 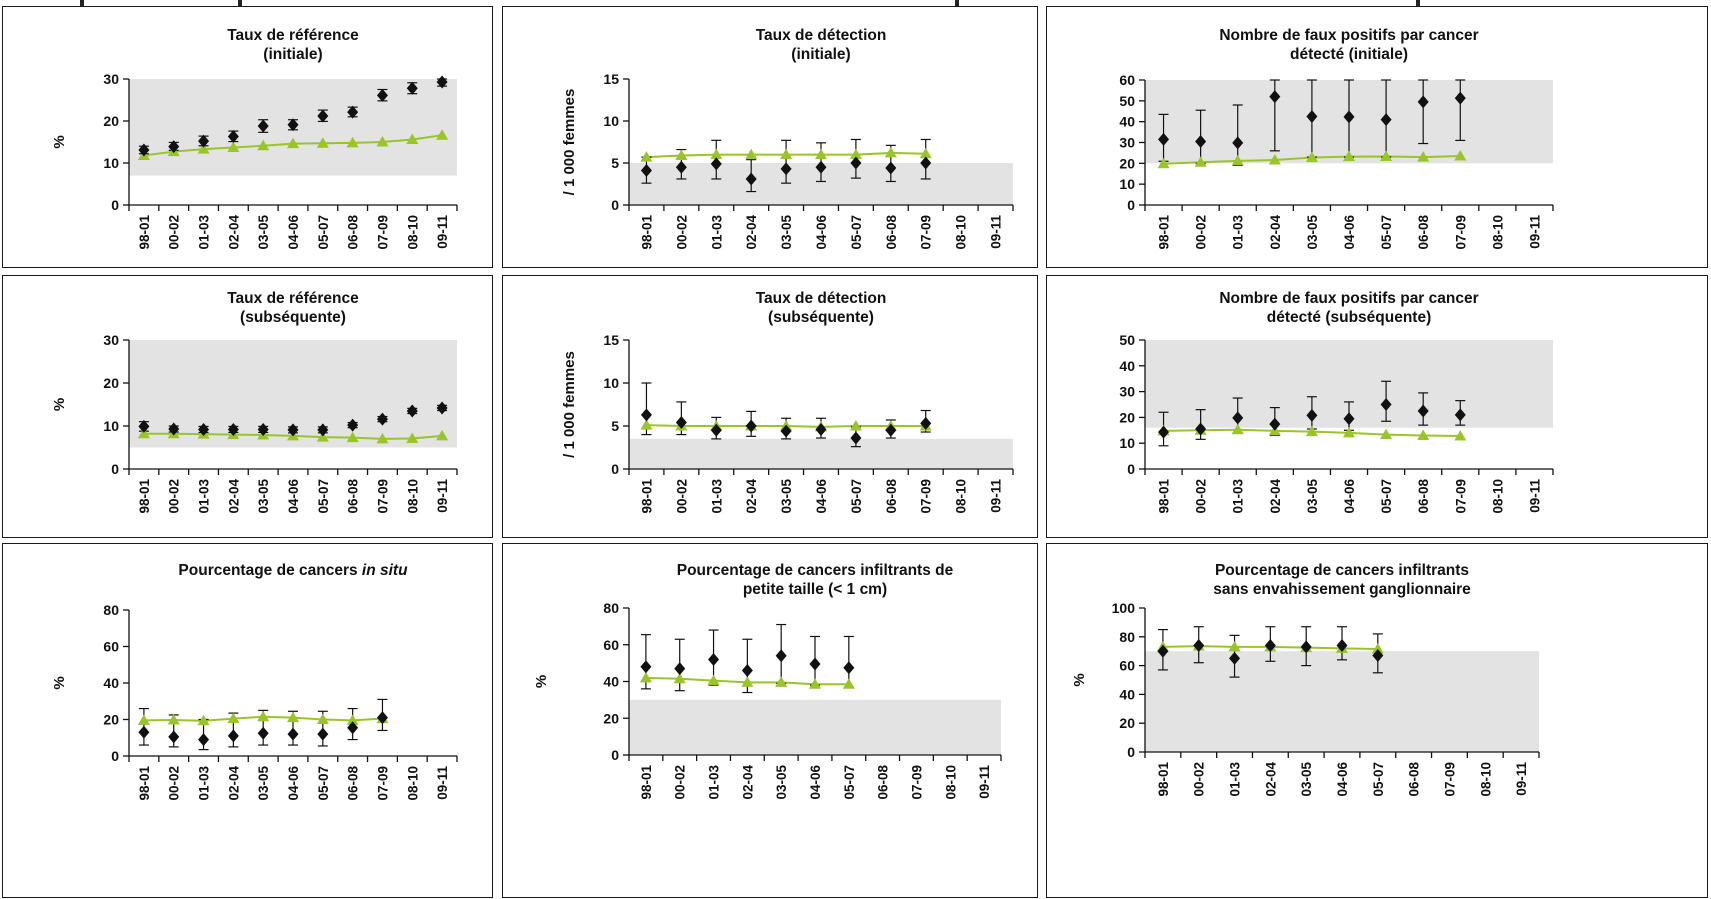 What do you see at coordinates (293, 570) in the screenshot?
I see `chart-title: Pourcentage de cancers in situ` at bounding box center [293, 570].